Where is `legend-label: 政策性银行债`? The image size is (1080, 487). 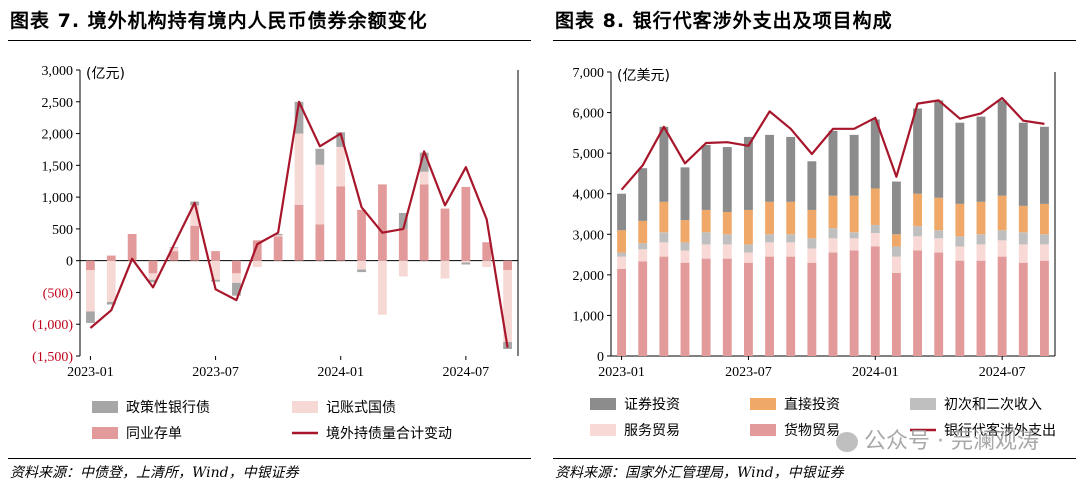 legend-label: 政策性银行债 is located at coordinates (168, 407).